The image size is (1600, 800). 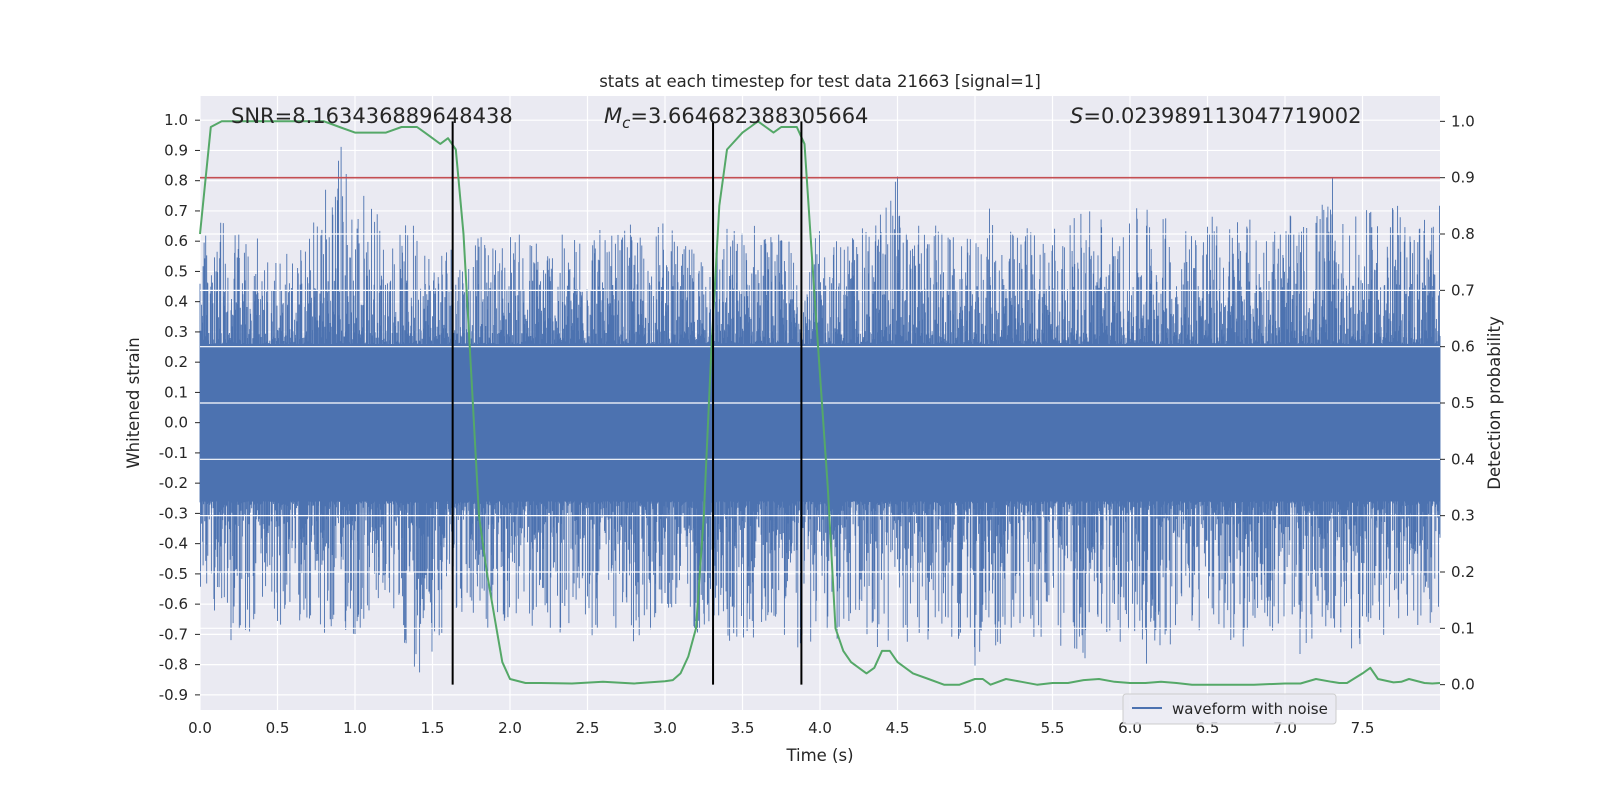 What do you see at coordinates (613, 116) in the screenshot?
I see `chirp-mass-symbol: M` at bounding box center [613, 116].